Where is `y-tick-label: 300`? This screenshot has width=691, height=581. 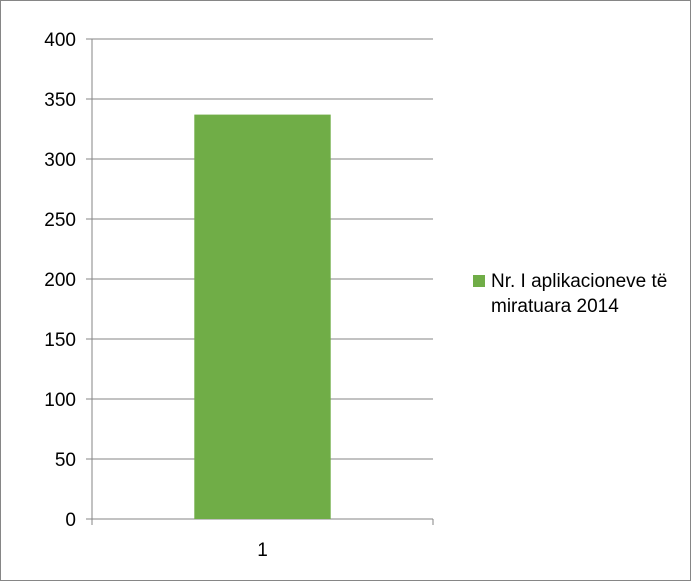 y-tick-label: 300 is located at coordinates (60, 160).